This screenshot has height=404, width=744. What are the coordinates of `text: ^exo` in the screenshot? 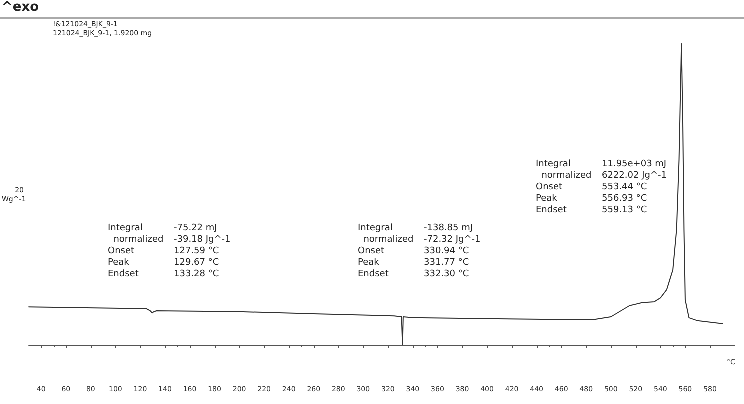 It's located at (21, 7).